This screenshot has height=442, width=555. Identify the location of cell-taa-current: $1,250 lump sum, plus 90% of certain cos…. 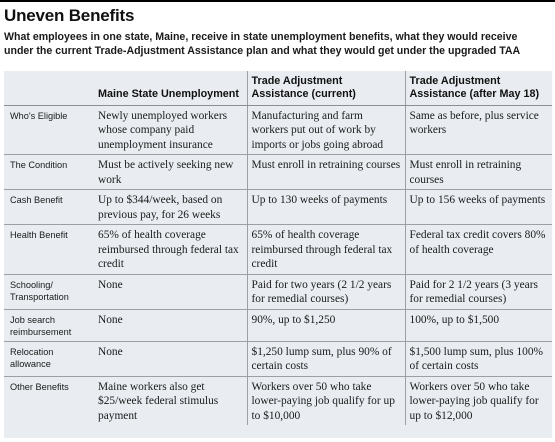
(325, 359).